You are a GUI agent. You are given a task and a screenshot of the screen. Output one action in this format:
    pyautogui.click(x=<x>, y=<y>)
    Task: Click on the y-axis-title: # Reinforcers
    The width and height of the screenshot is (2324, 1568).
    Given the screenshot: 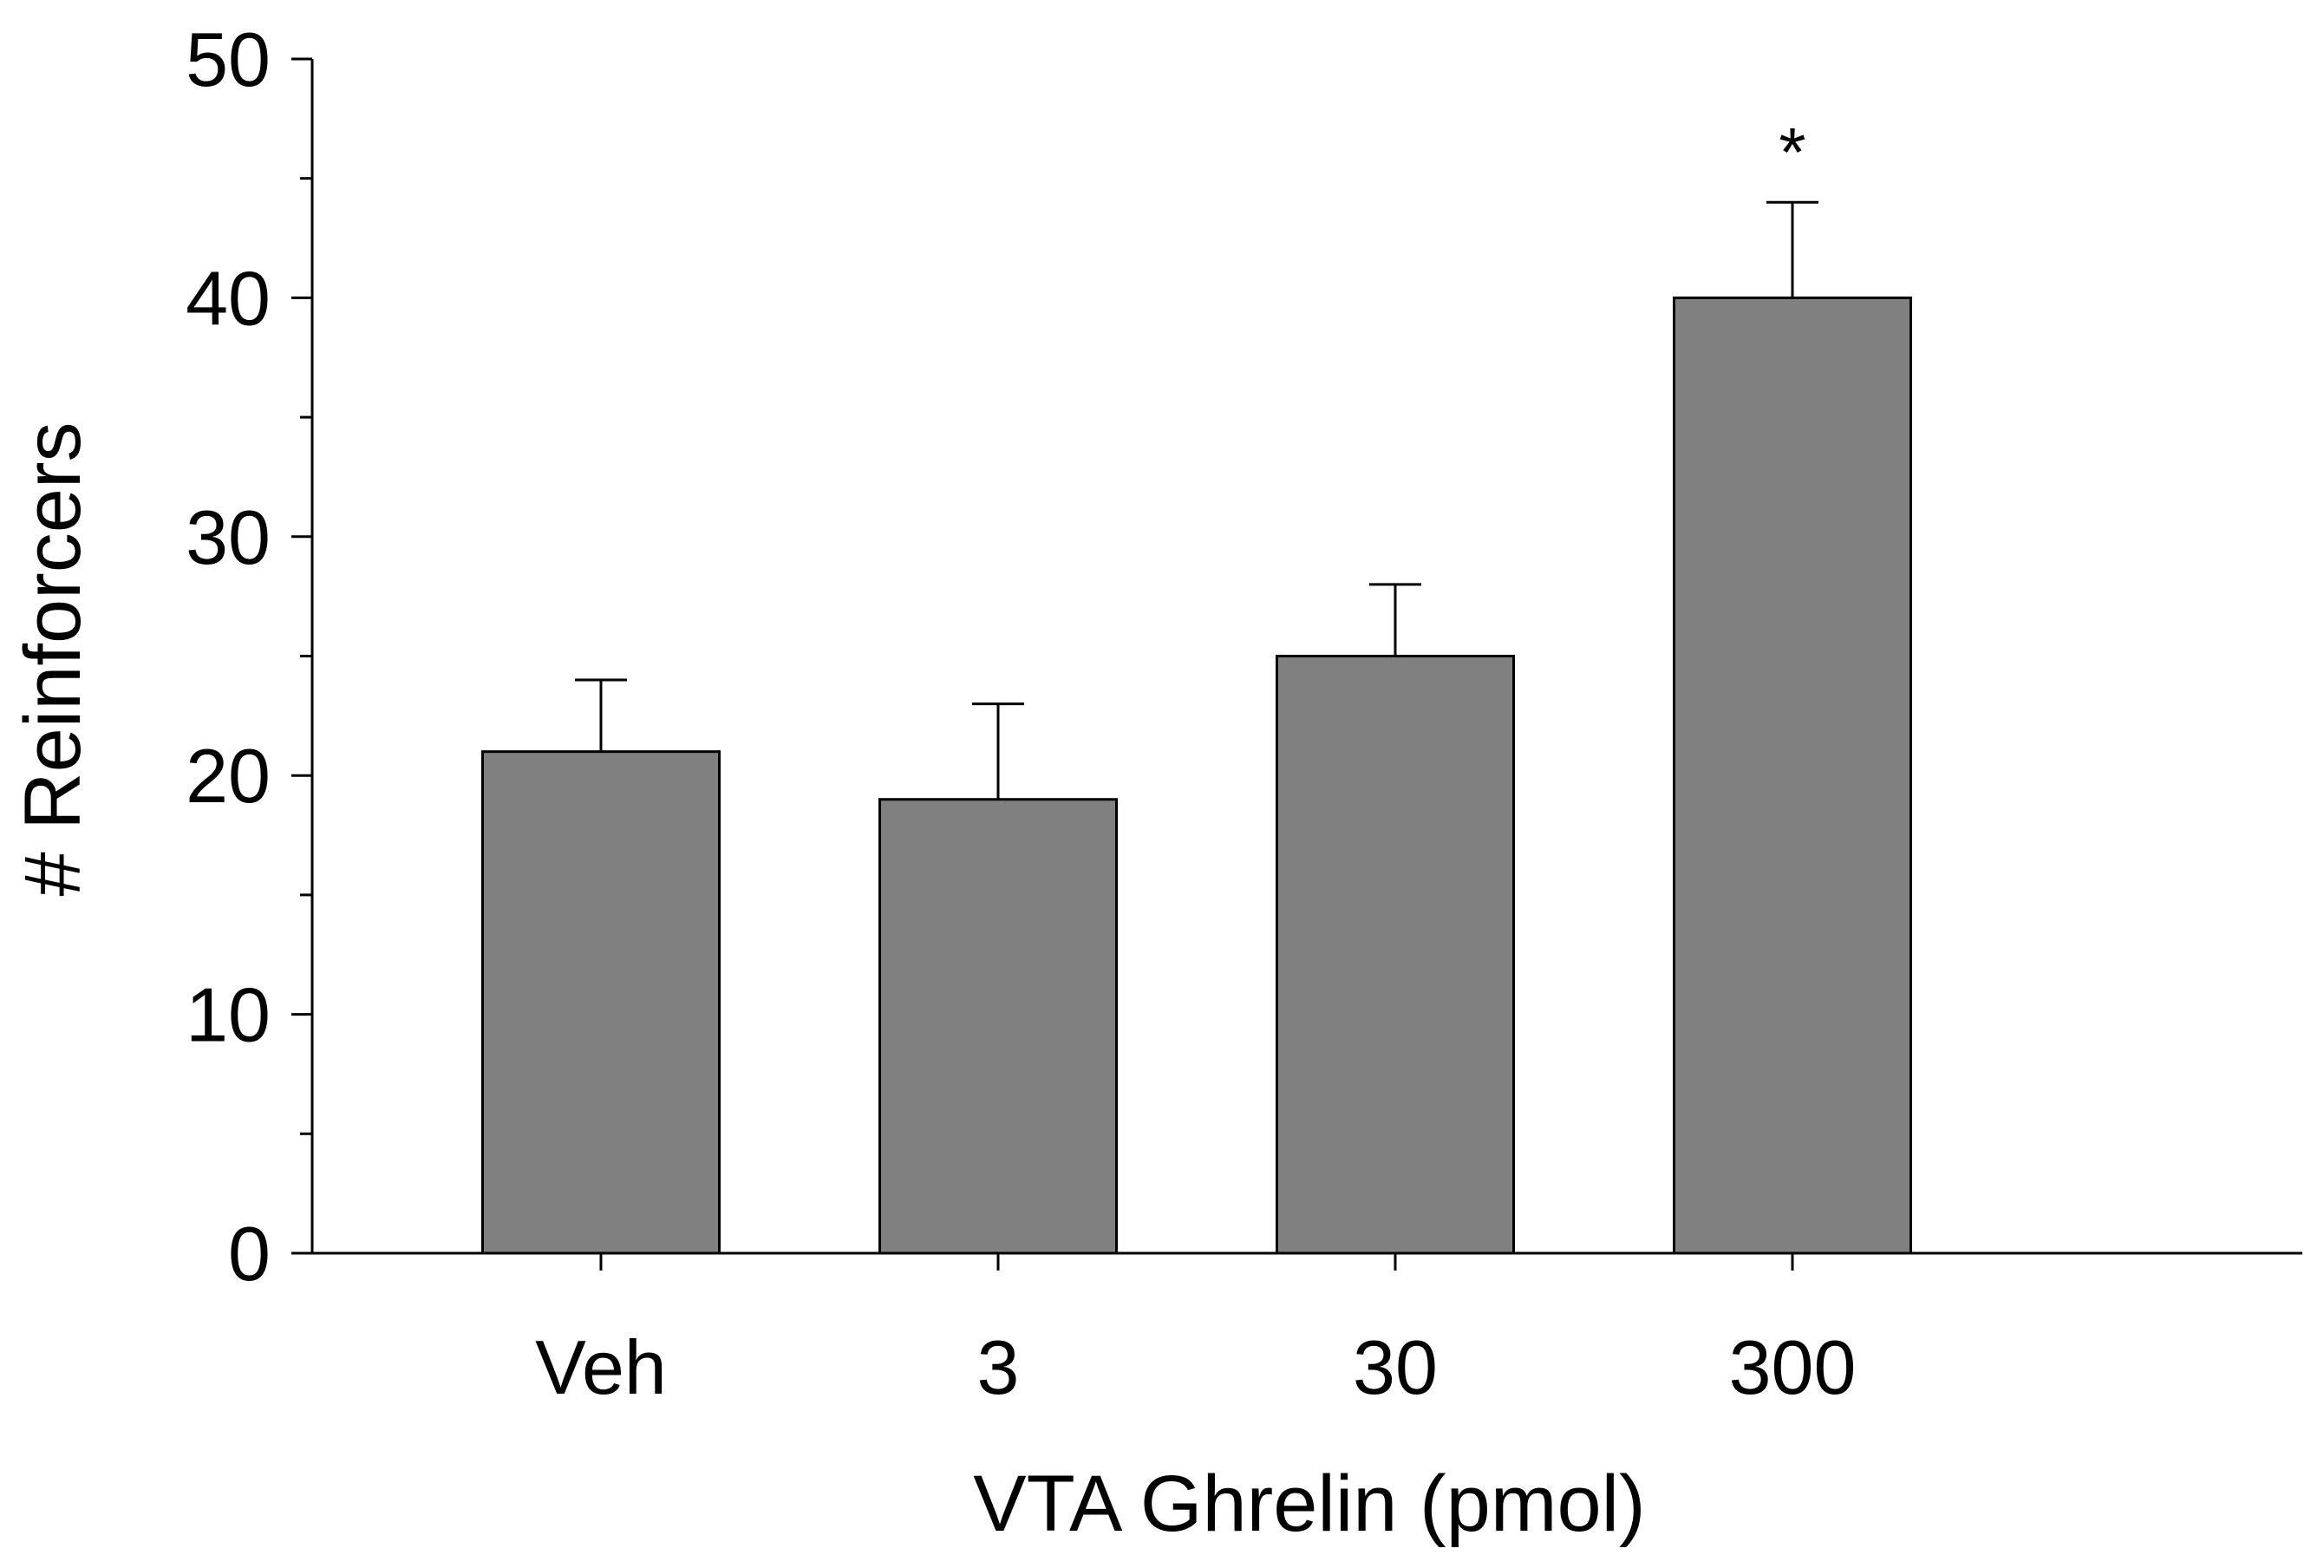 What is the action you would take?
    pyautogui.click(x=53, y=658)
    